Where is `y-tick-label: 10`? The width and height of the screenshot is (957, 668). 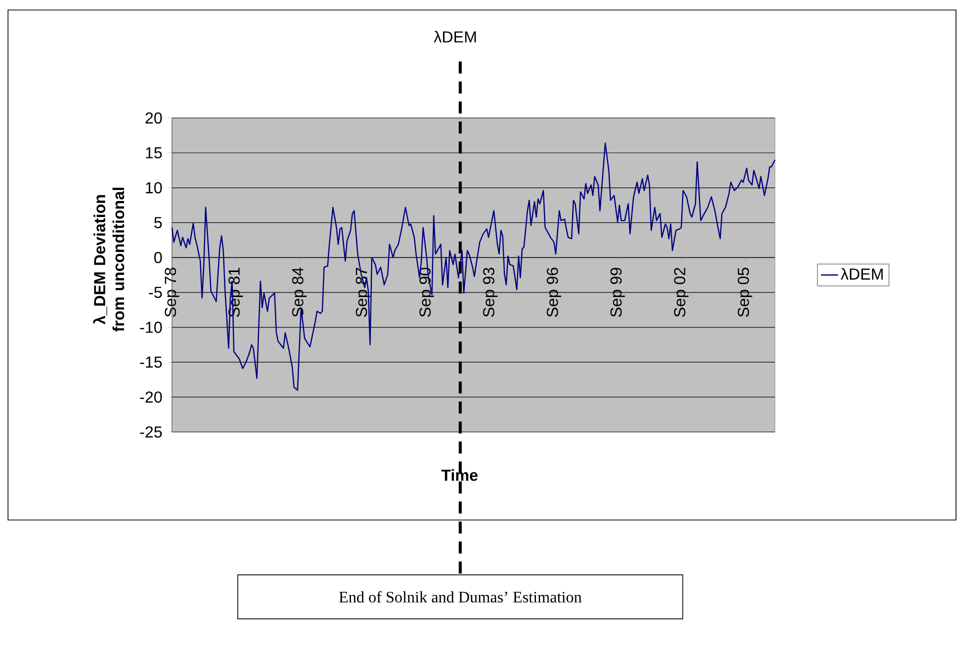 y-tick-label: 10 is located at coordinates (154, 188).